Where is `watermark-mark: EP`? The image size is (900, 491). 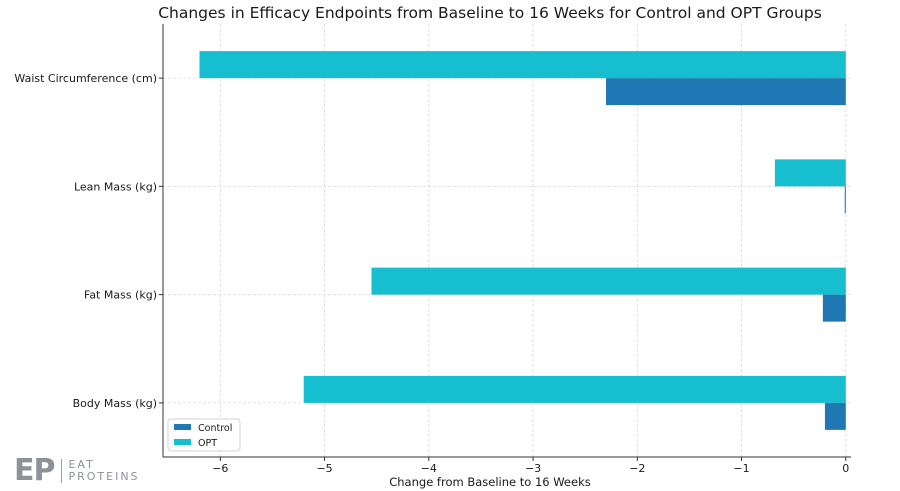 watermark-mark: EP is located at coordinates (34, 470).